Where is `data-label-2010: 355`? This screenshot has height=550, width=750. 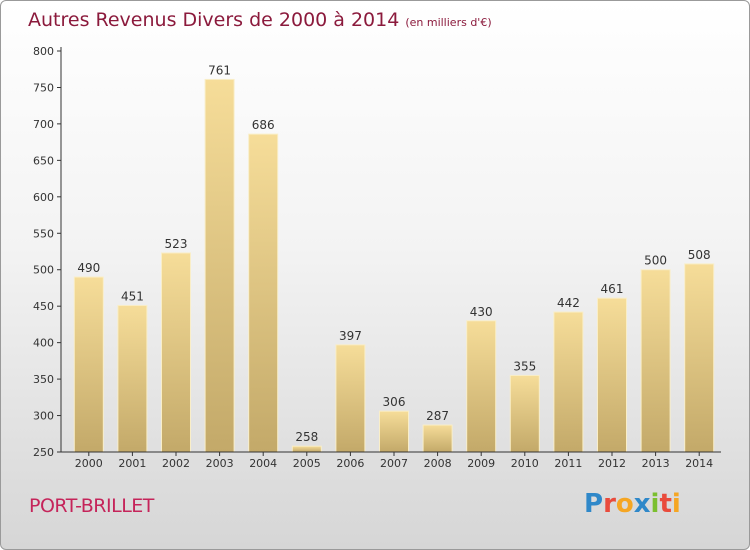
data-label-2010: 355 is located at coordinates (524, 366).